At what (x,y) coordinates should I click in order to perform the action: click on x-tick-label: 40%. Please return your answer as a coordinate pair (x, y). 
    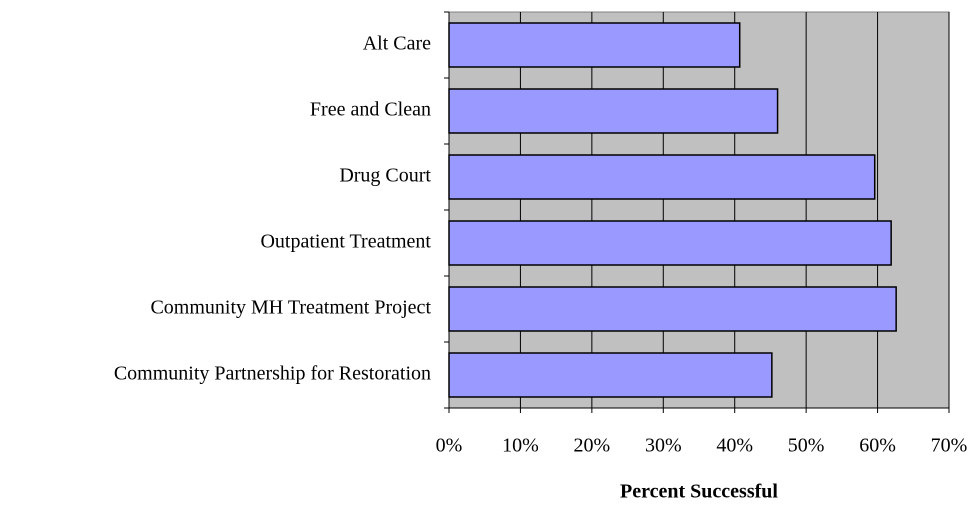
    Looking at the image, I should click on (734, 446).